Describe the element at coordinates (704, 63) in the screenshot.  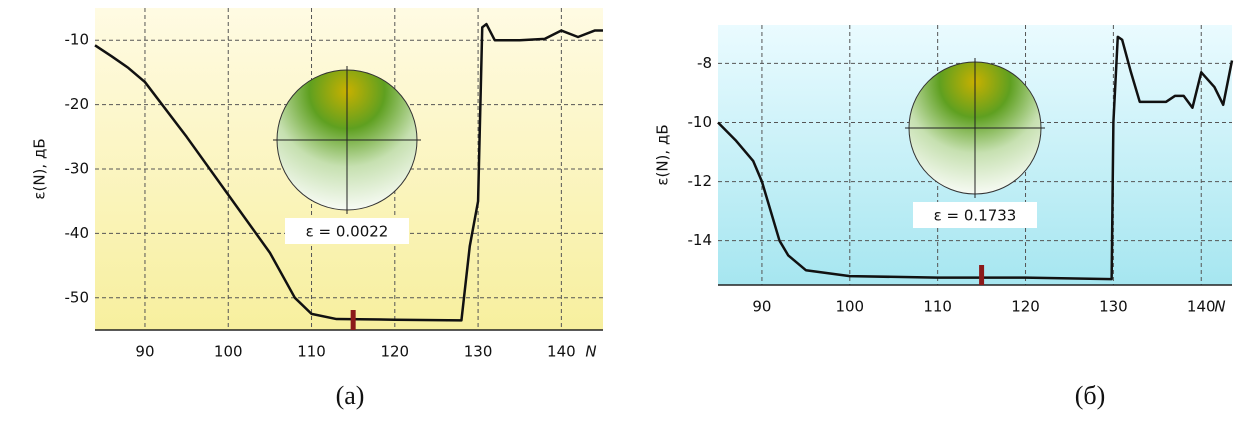
I see `y-tick-label: -8` at that location.